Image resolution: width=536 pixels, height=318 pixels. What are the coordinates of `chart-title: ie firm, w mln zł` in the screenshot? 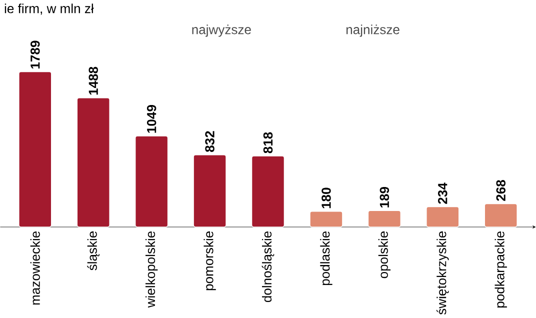 It's located at (49, 8).